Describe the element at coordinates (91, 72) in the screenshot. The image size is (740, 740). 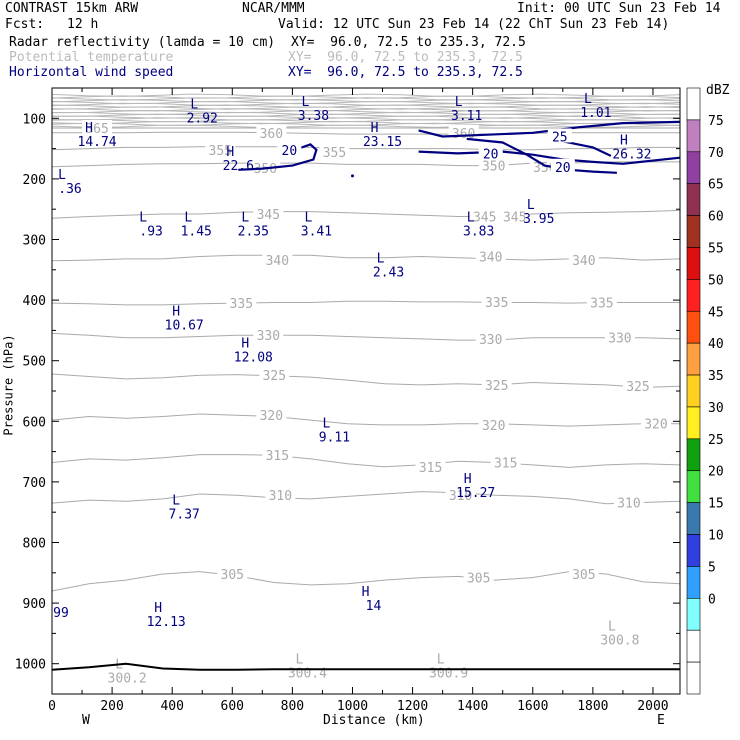
I see `field-wind: Horizontal wind speed` at that location.